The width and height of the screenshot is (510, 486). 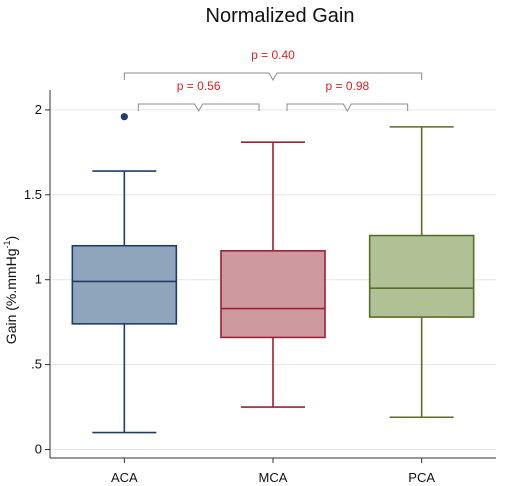 I want to click on y-axis-label: Gain (%.mmHg-1), so click(x=10, y=290).